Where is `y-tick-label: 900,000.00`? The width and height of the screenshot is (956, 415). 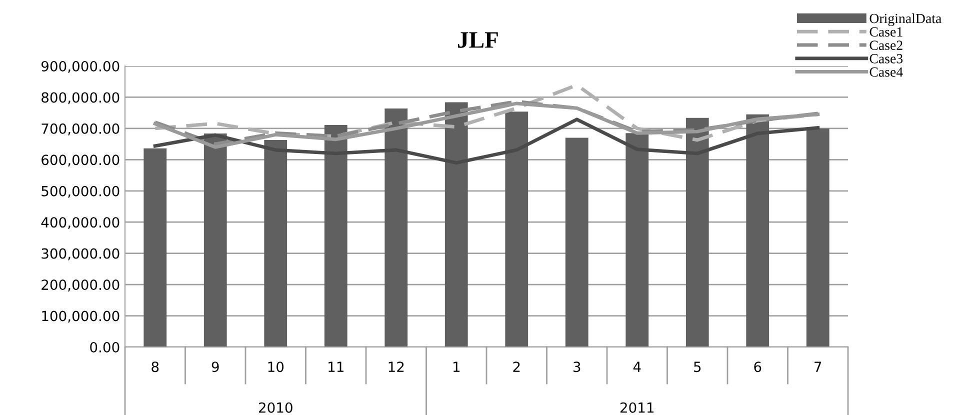 y-tick-label: 900,000.00 is located at coordinates (80, 66).